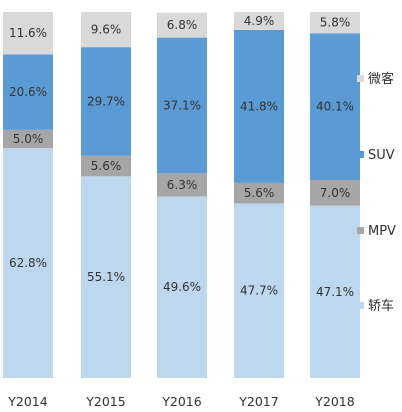  I want to click on legend-label: 轿车, so click(381, 306).